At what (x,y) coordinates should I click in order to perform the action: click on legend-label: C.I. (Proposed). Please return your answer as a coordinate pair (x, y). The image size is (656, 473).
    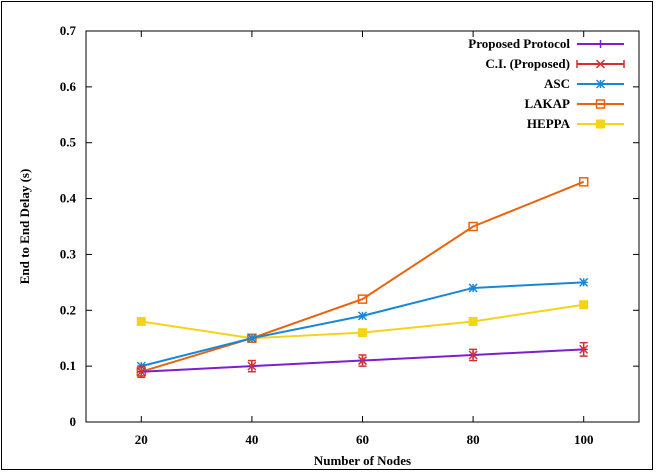
    Looking at the image, I should click on (527, 63).